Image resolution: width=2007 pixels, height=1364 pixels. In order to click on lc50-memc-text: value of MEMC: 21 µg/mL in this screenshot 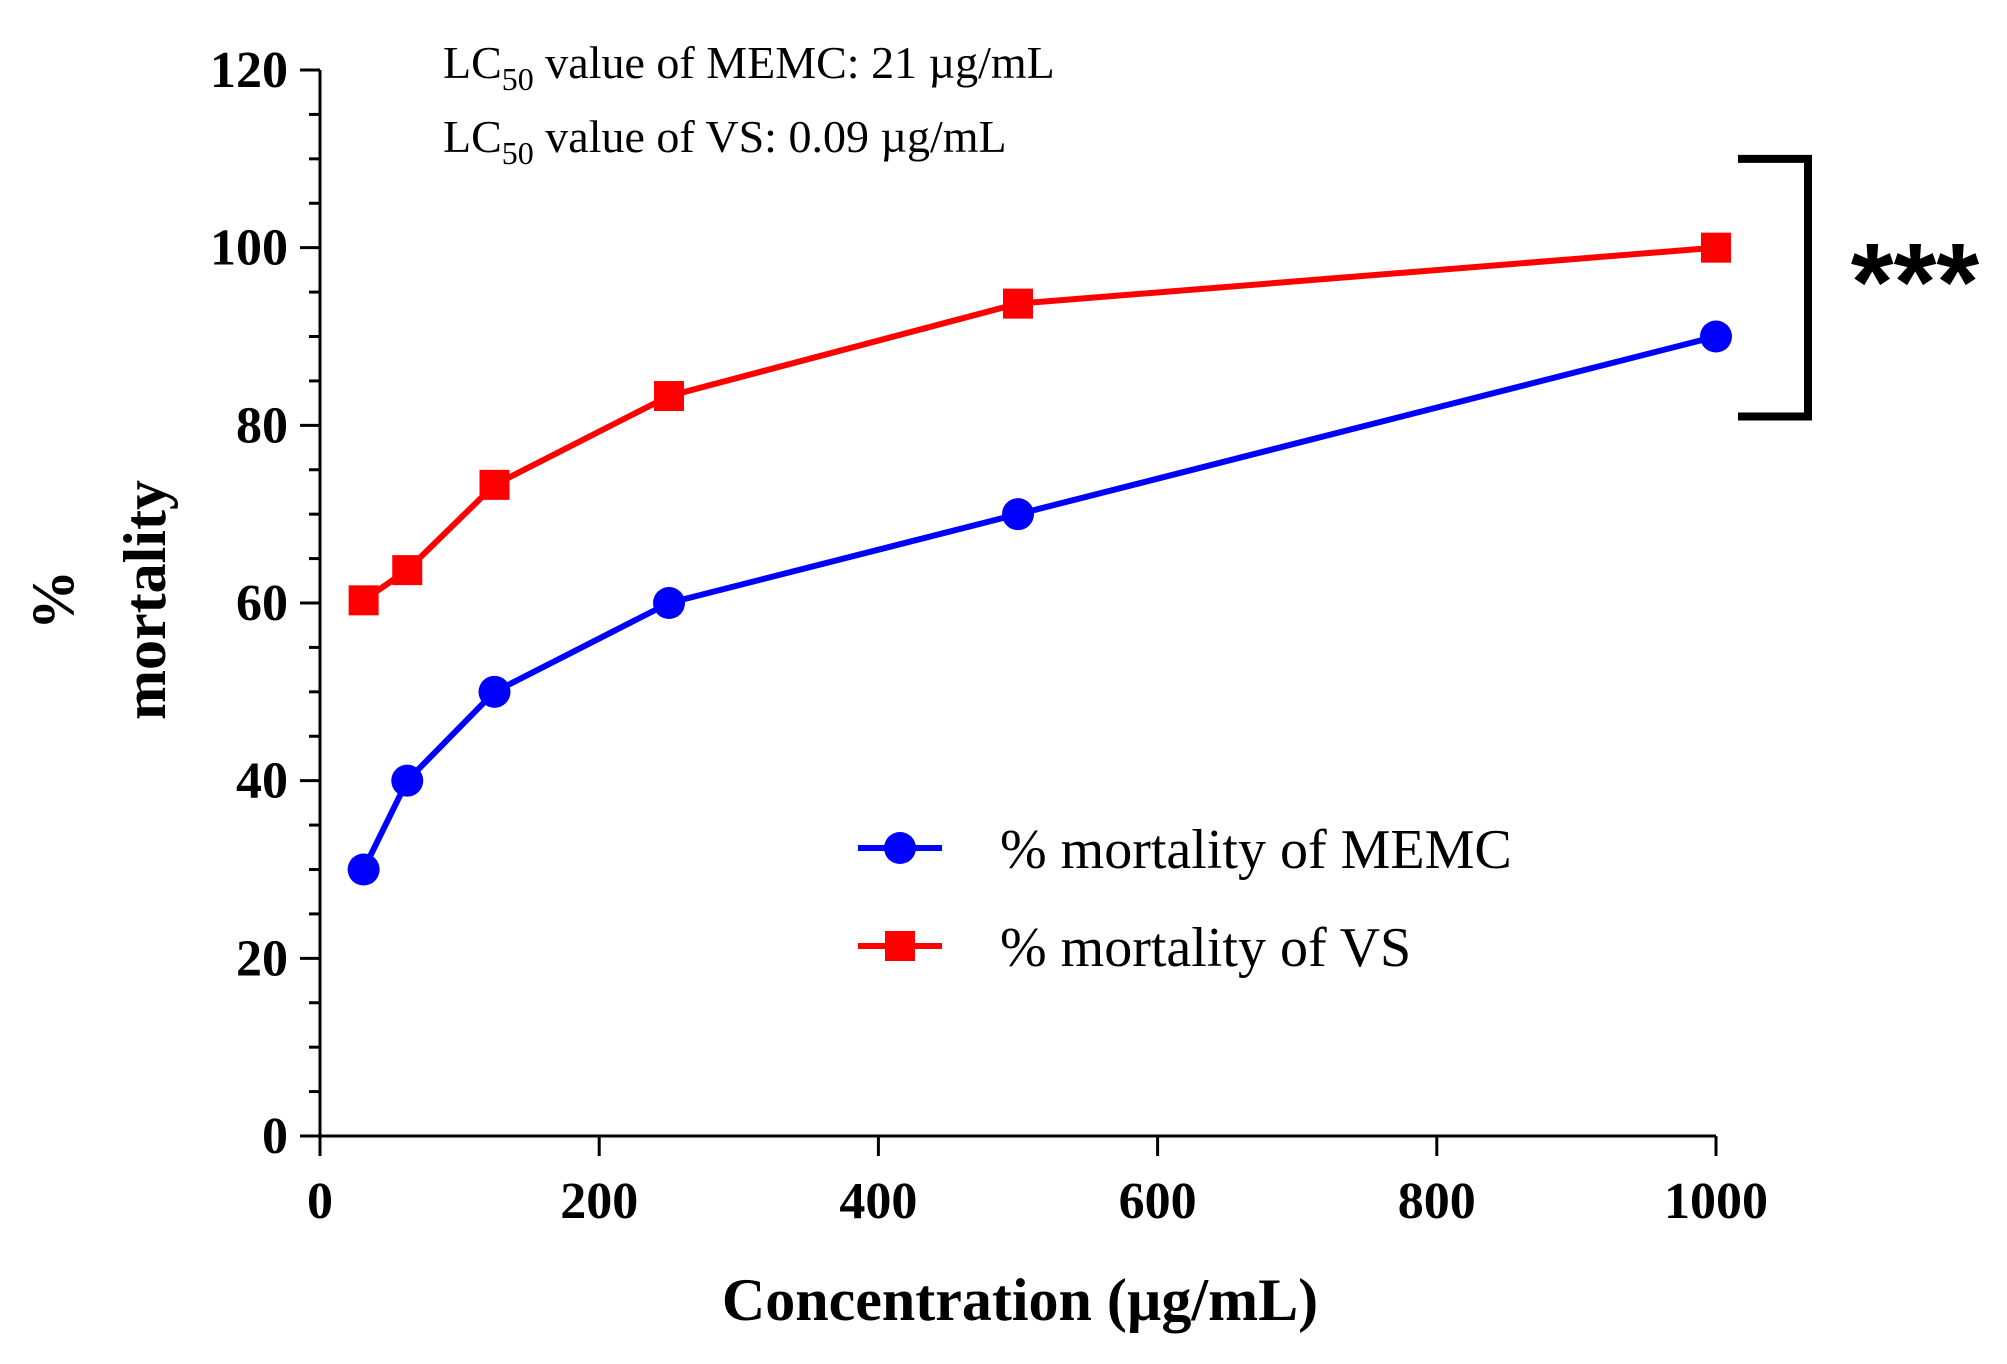, I will do `click(794, 62)`.